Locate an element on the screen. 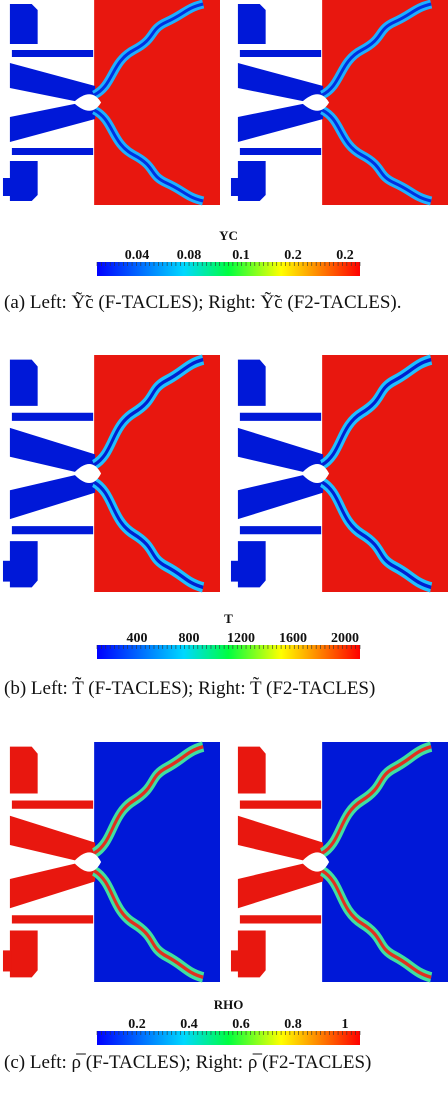 Image resolution: width=448 pixels, height=1103 pixels. colorbar-label: 0.04 is located at coordinates (137, 255).